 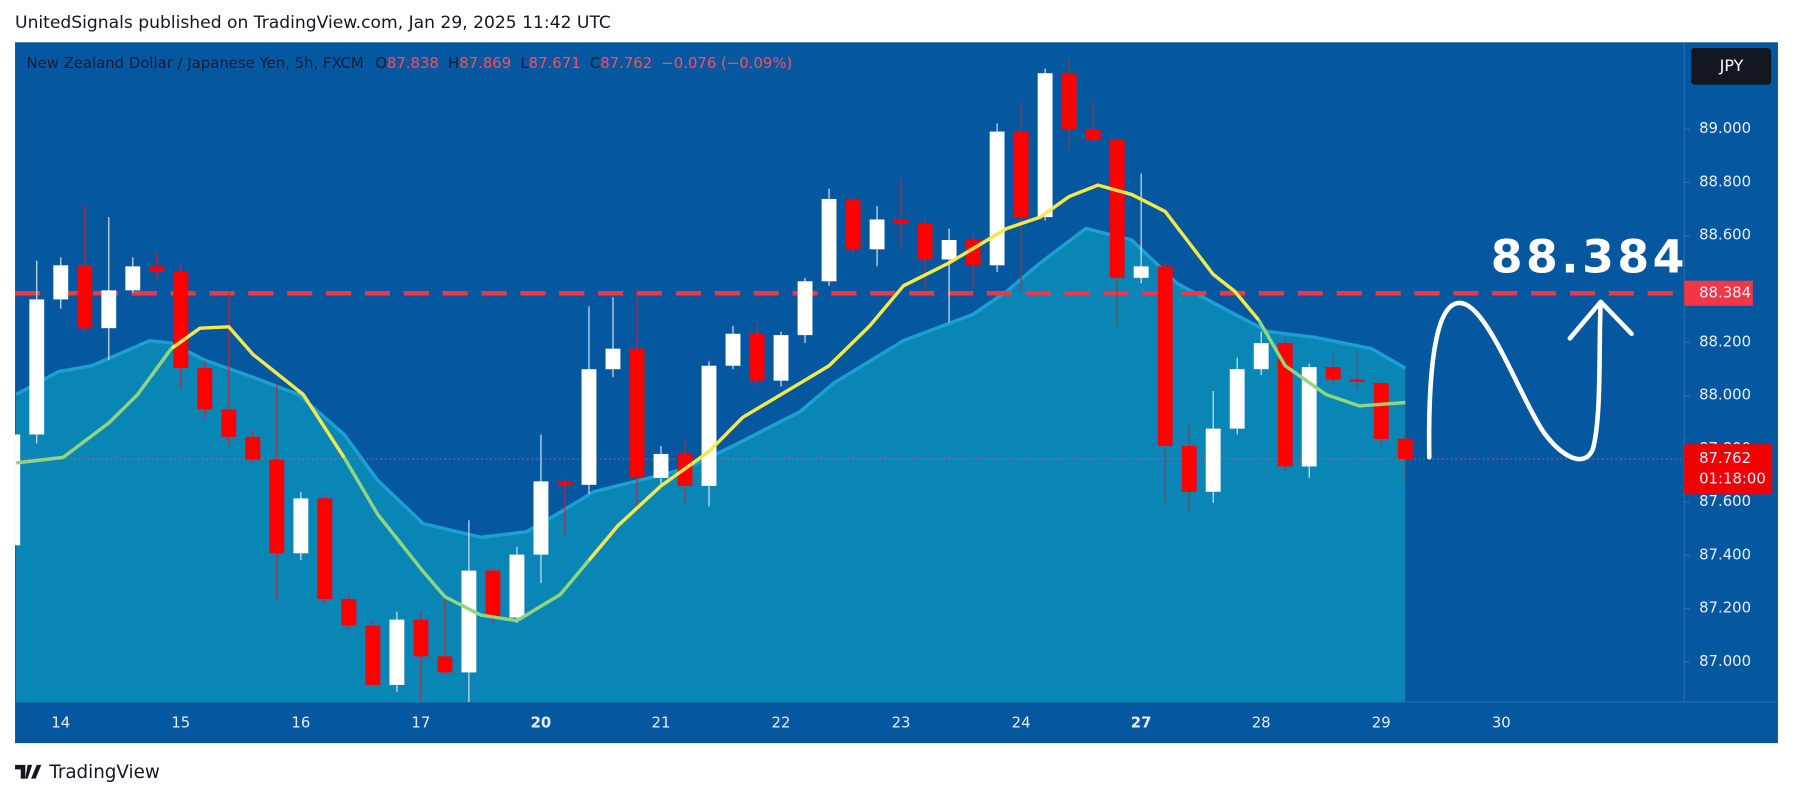 What do you see at coordinates (1725, 458) in the screenshot?
I see `last-price-label: 87.762` at bounding box center [1725, 458].